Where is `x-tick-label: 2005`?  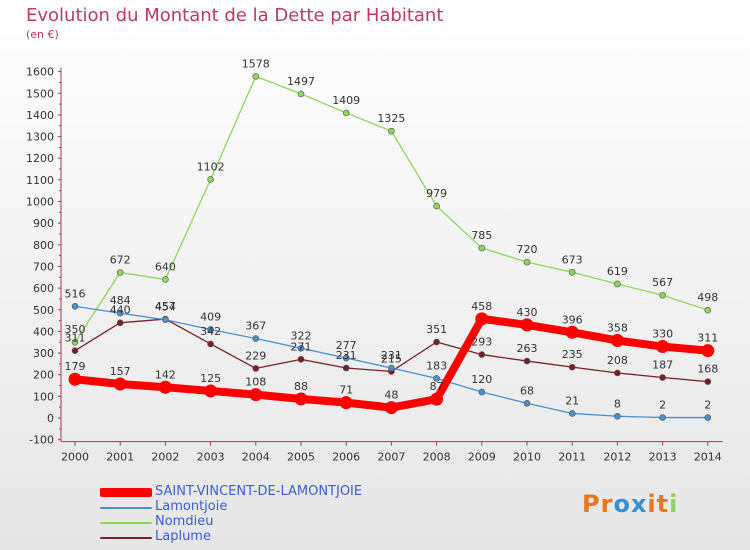
x-tick-label: 2005 is located at coordinates (301, 457).